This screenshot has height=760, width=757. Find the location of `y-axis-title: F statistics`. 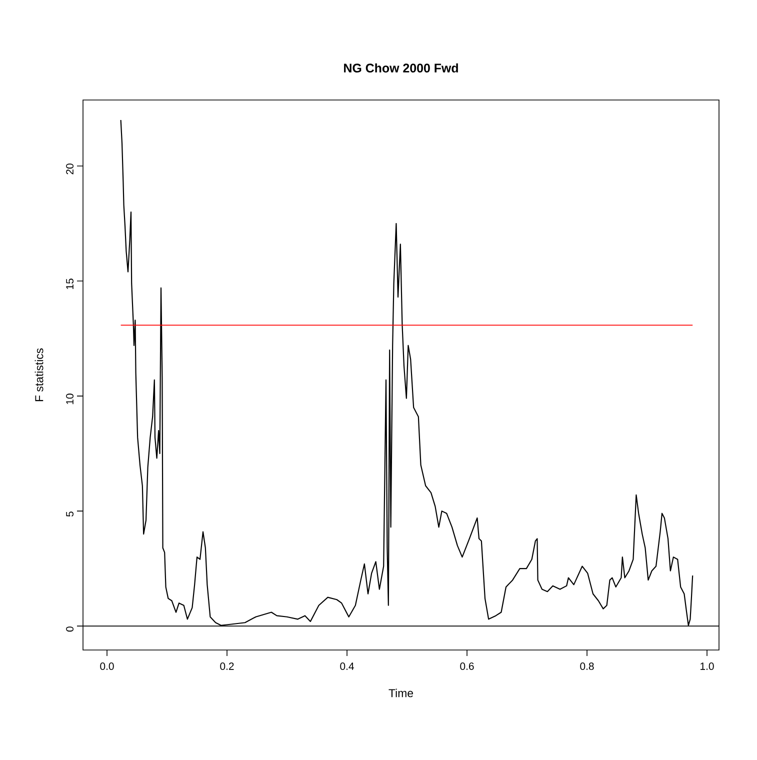

y-axis-title: F statistics is located at coordinates (39, 375).